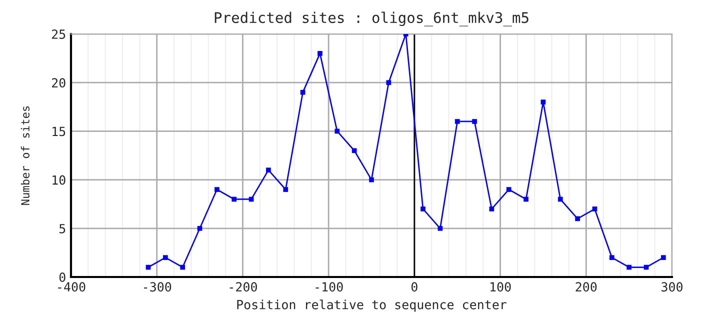  Describe the element at coordinates (25, 155) in the screenshot. I see `y-axis-title: Number of sites` at that location.